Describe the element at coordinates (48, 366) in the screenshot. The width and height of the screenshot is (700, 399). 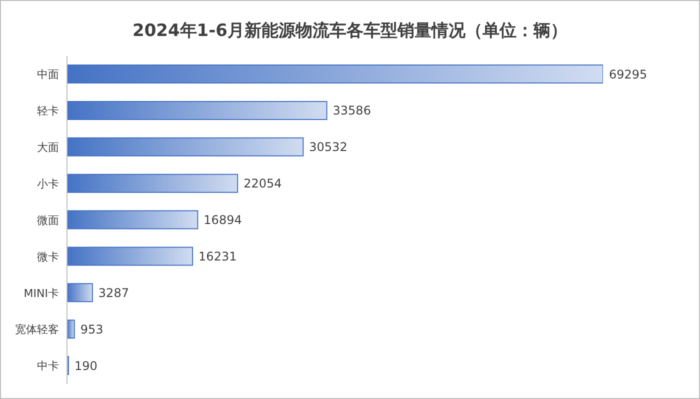
I see `y-tick-label: 中卡` at that location.